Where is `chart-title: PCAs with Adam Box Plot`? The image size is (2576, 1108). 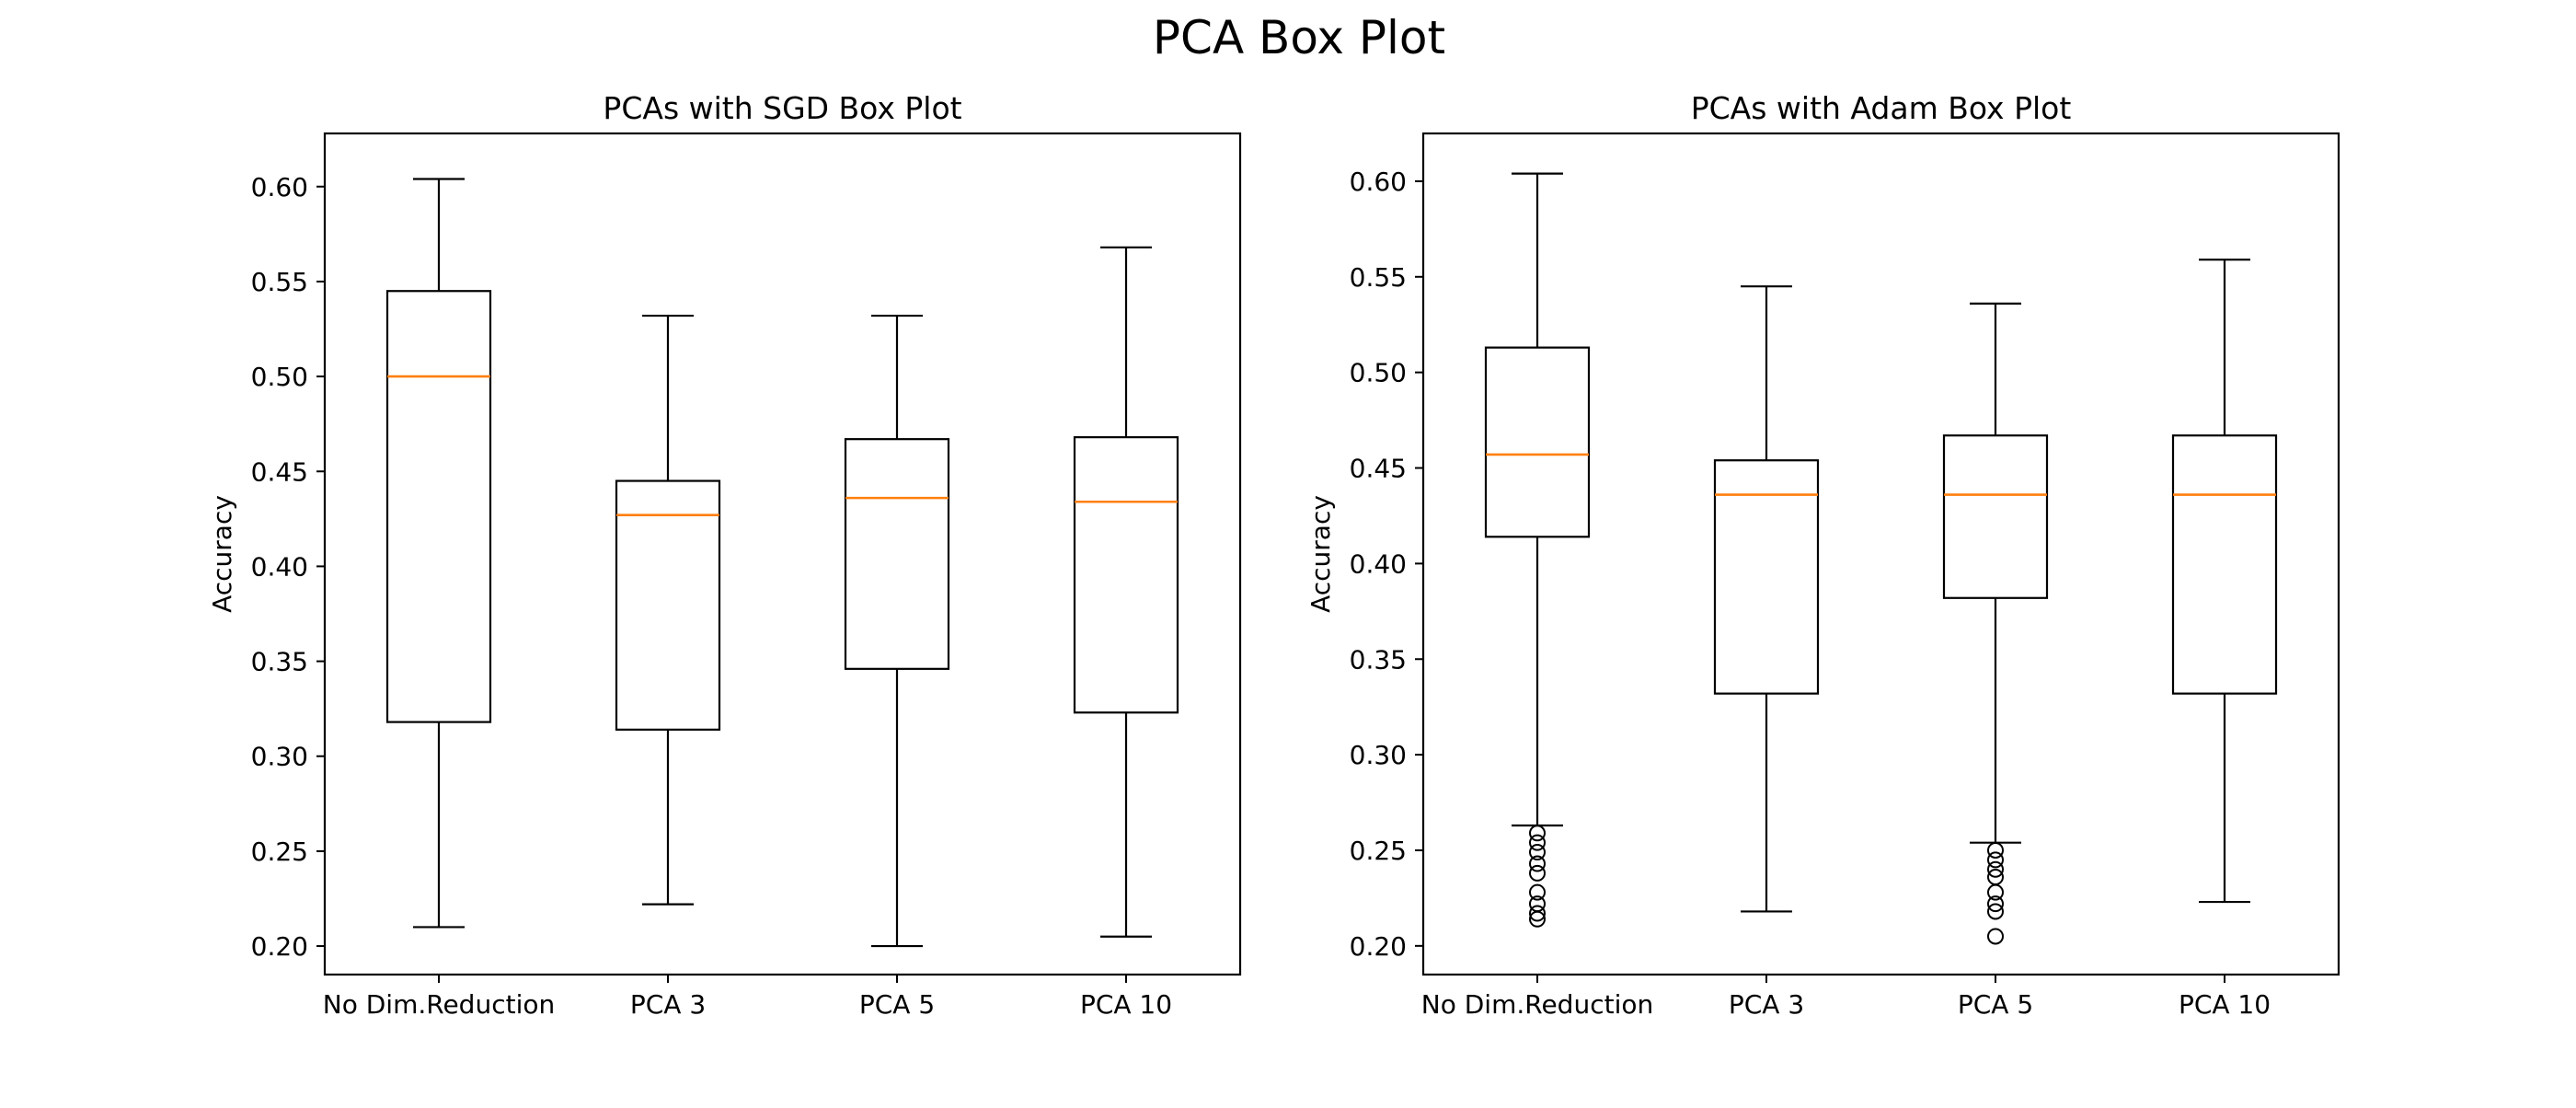 chart-title: PCAs with Adam Box Plot is located at coordinates (1881, 108).